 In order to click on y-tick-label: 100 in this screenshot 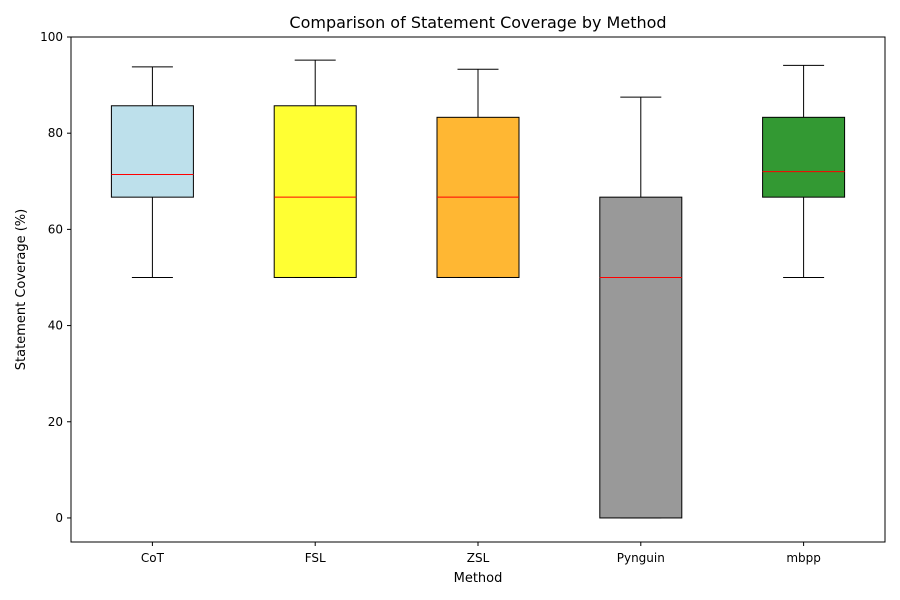, I will do `click(51, 37)`.